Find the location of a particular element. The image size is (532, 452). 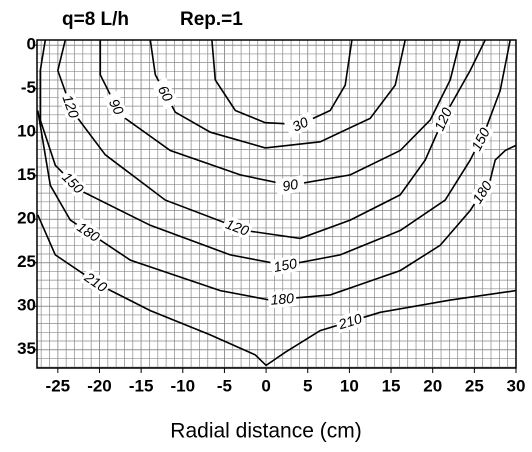

x-tick-label: 15 is located at coordinates (391, 385).